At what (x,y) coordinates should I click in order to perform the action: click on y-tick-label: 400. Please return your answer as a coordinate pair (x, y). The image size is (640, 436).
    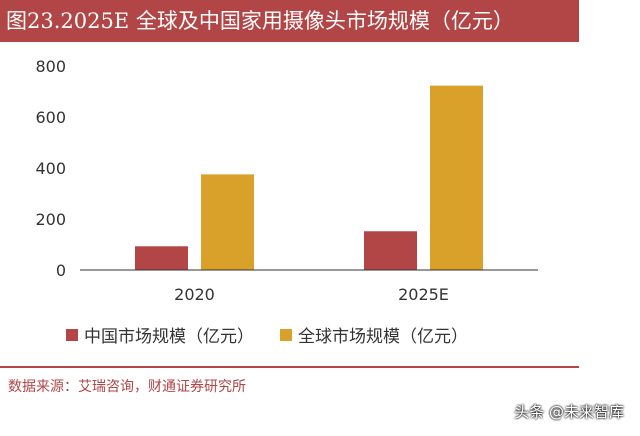
    Looking at the image, I should click on (50, 168).